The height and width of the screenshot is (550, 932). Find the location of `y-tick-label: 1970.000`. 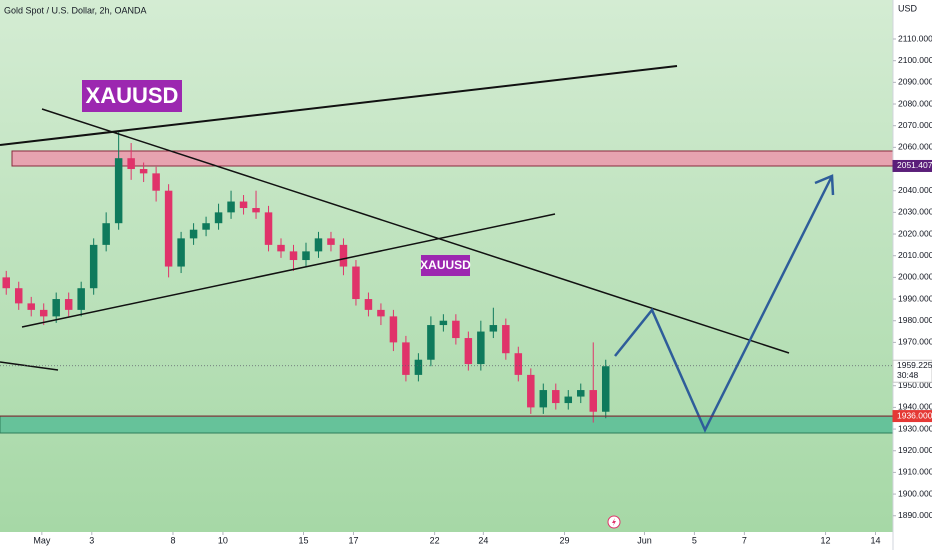

y-tick-label: 1970.000 is located at coordinates (915, 342).